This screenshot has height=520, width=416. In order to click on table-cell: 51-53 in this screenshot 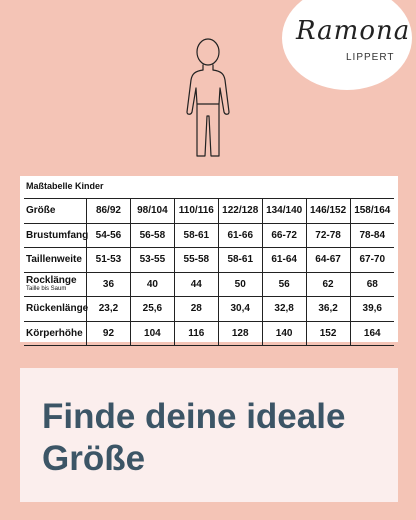, I will do `click(108, 259)`.